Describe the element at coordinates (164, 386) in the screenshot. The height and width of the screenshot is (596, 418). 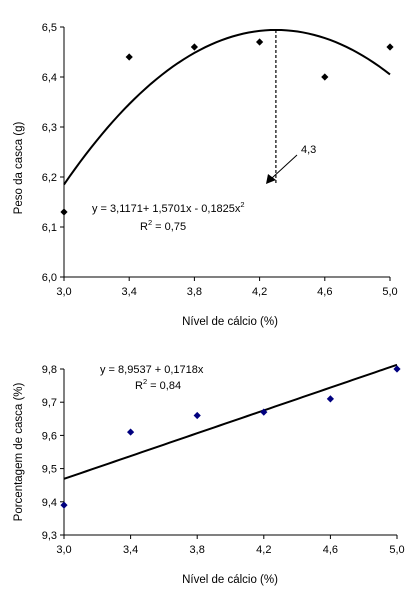
I see `chart2-r2-value: = 0,84` at that location.